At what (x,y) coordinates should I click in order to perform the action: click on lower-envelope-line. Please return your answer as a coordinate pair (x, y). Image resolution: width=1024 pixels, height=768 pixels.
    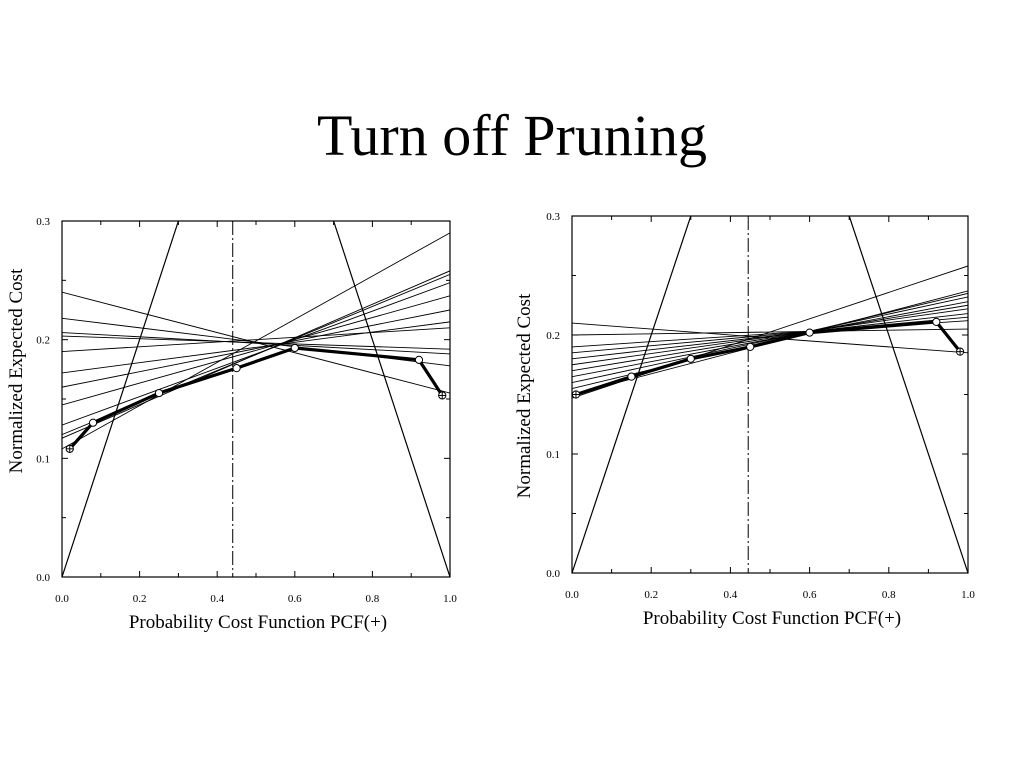
    Looking at the image, I should click on (256, 398).